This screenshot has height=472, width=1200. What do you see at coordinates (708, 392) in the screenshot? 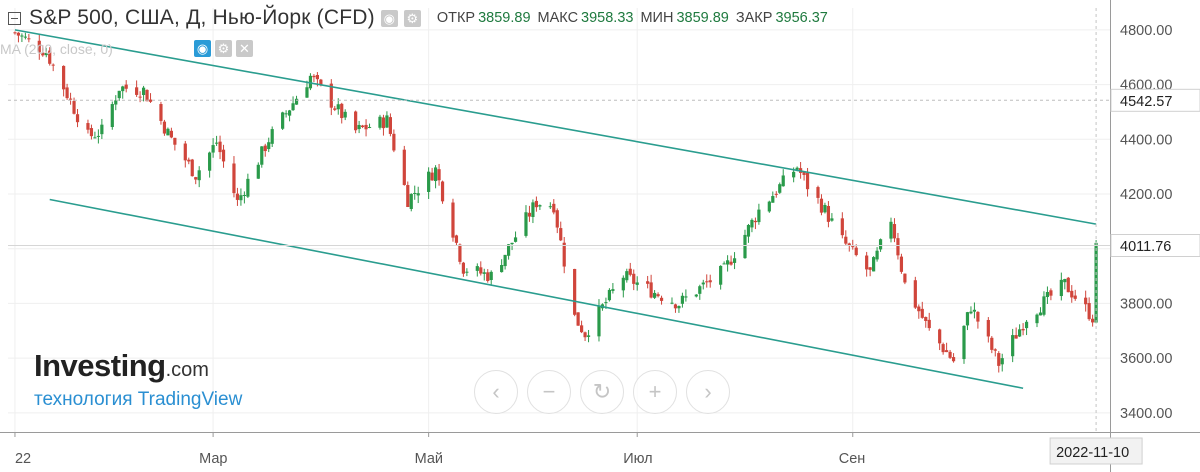
I see `scroll-right-button: ›` at bounding box center [708, 392].